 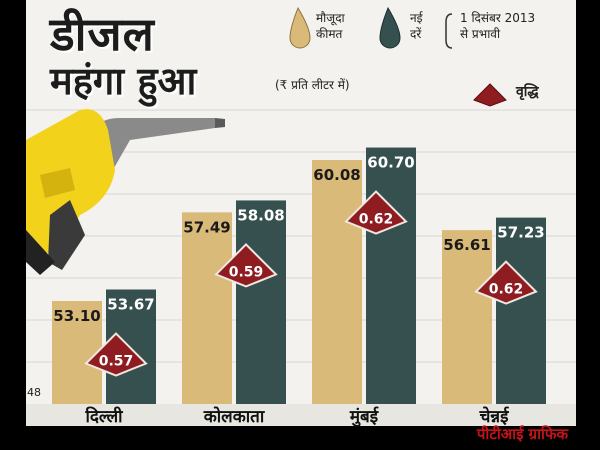 What do you see at coordinates (336, 175) in the screenshot?
I see `data-label-current: 60.08` at bounding box center [336, 175].